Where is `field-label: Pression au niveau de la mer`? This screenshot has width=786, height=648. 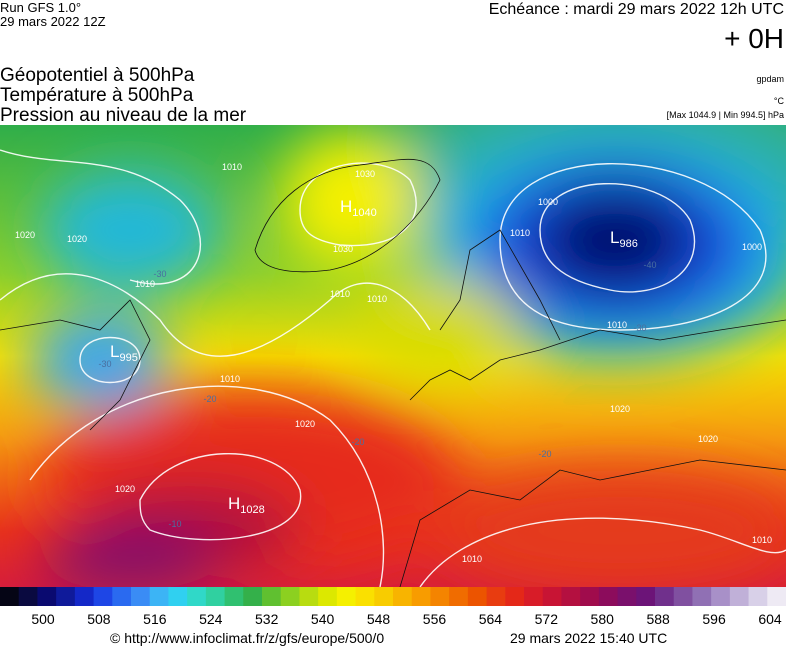
field-label: Pression au niveau de la mer is located at coordinates (123, 115).